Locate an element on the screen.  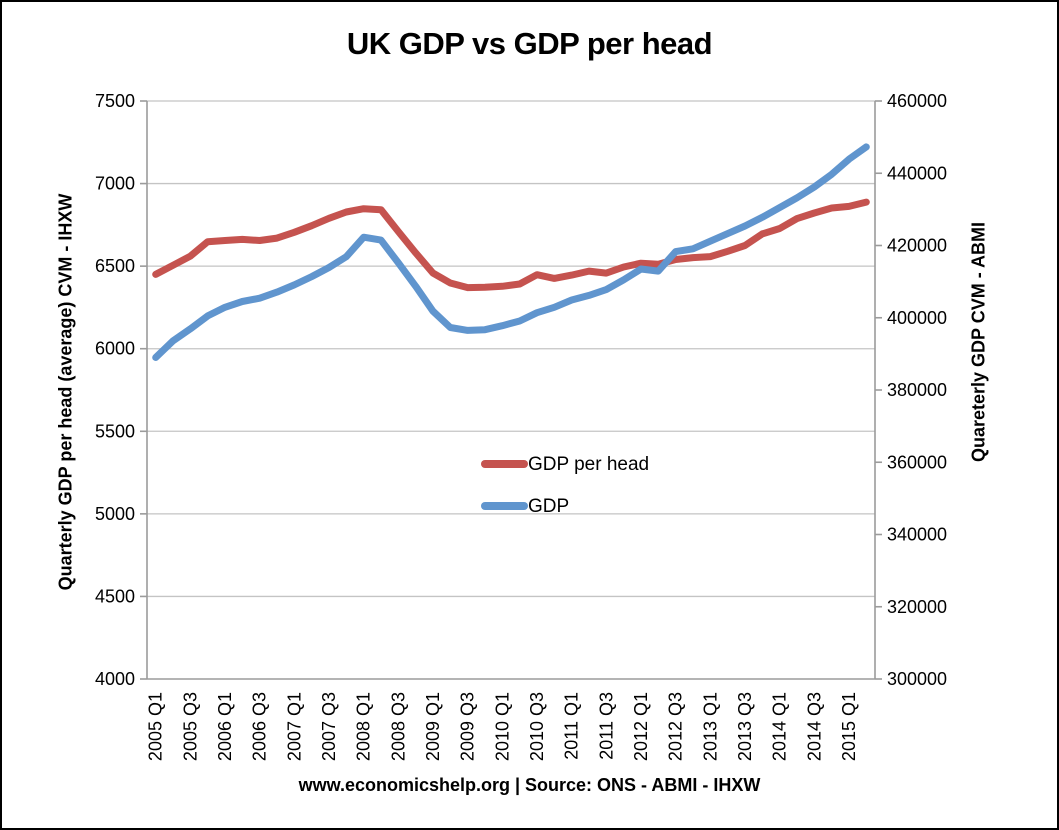
left-axis-tick-label: 5000 is located at coordinates (115, 514).